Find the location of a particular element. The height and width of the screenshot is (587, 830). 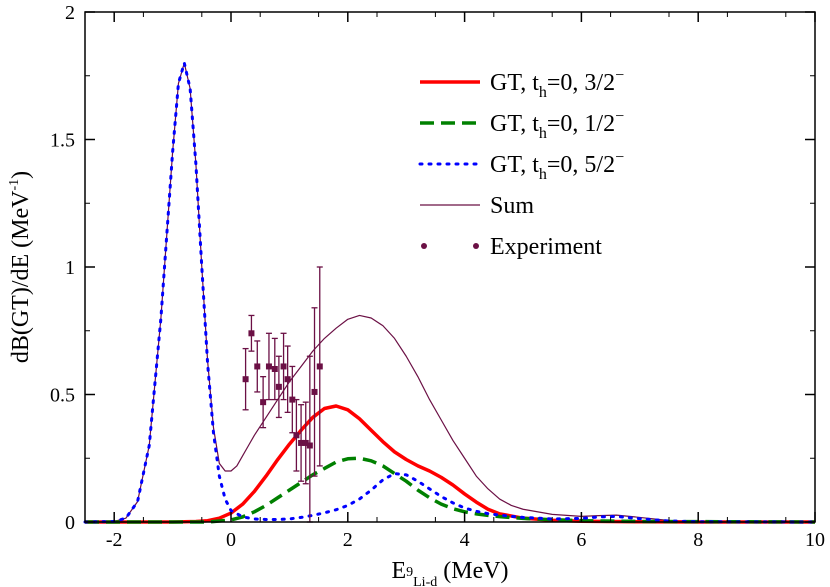

y-axis-label: dB(GT)/dE (MeV-1) is located at coordinates (20, 267).